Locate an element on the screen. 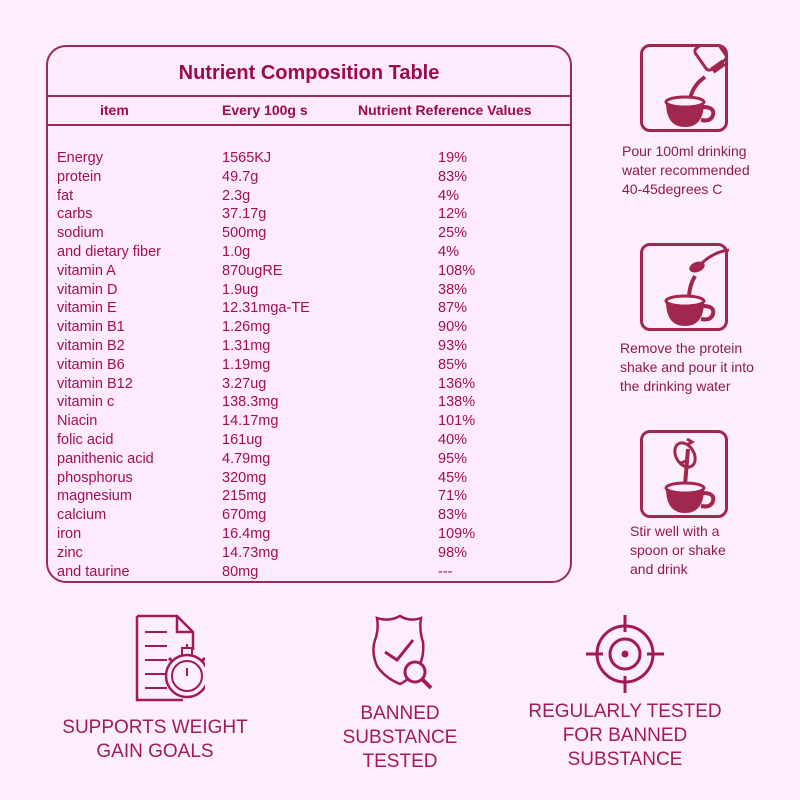 This screenshot has height=800, width=800. nutrient-name: vitamin B12 is located at coordinates (95, 383).